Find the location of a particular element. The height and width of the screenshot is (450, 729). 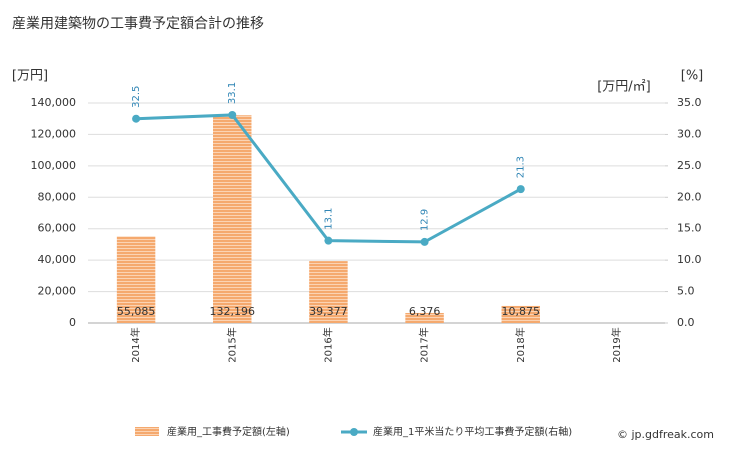

bar-value-label: 55,085 is located at coordinates (136, 311).